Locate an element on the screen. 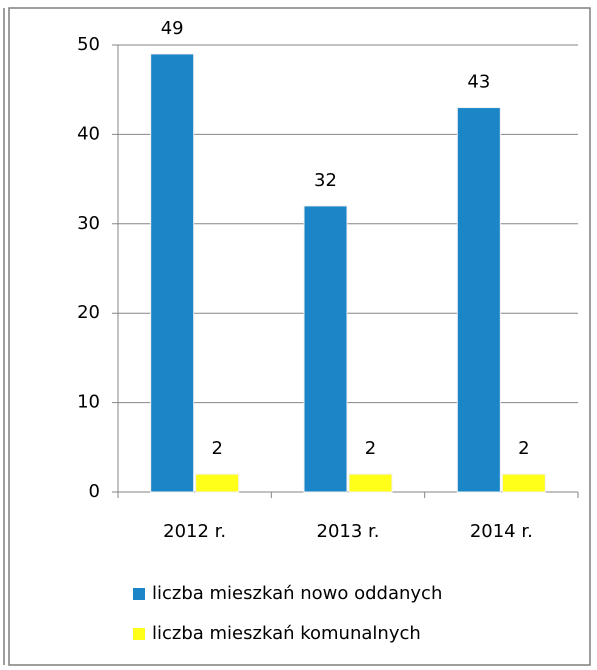 This screenshot has width=597, height=670. value-label: 49 is located at coordinates (172, 28).